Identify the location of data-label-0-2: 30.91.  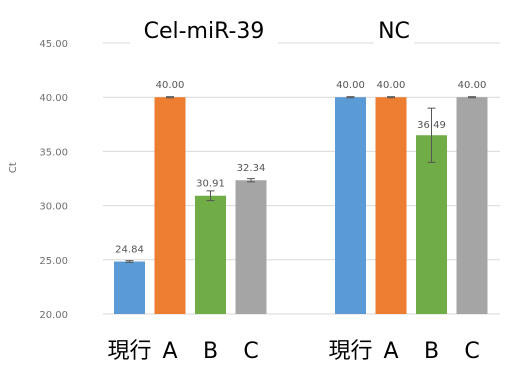
(210, 184).